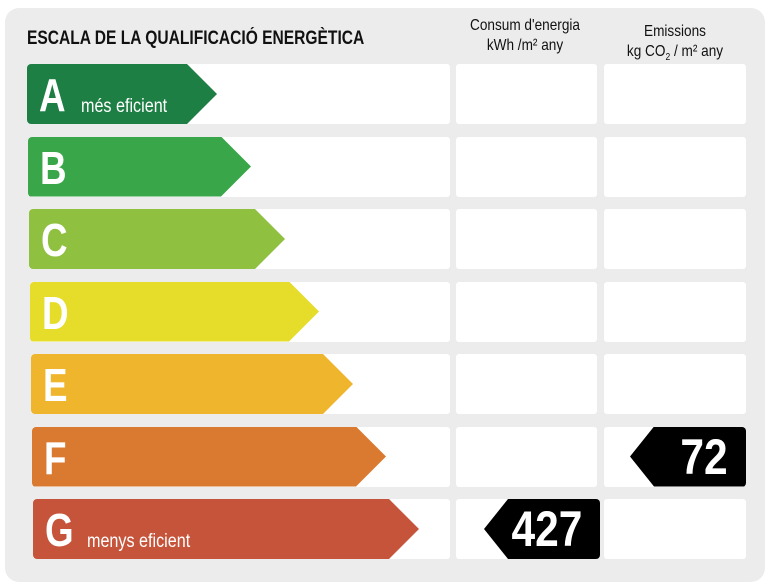 This screenshot has width=768, height=588. Describe the element at coordinates (675, 53) in the screenshot. I see `emissions-header-unit: kg CO2 / m² any` at that location.